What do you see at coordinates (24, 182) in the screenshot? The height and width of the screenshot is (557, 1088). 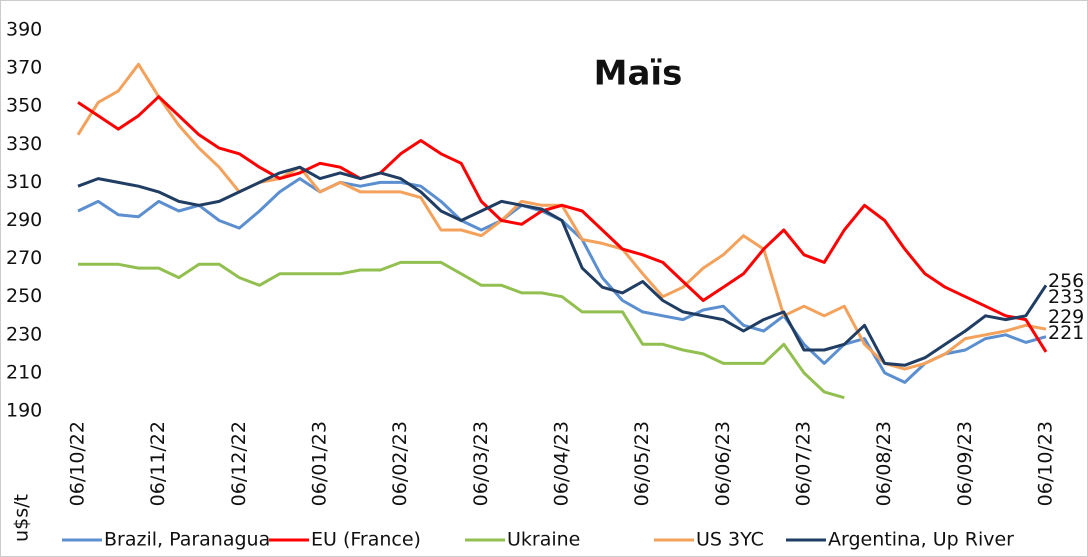 I see `y-tick-label: 310` at bounding box center [24, 182].